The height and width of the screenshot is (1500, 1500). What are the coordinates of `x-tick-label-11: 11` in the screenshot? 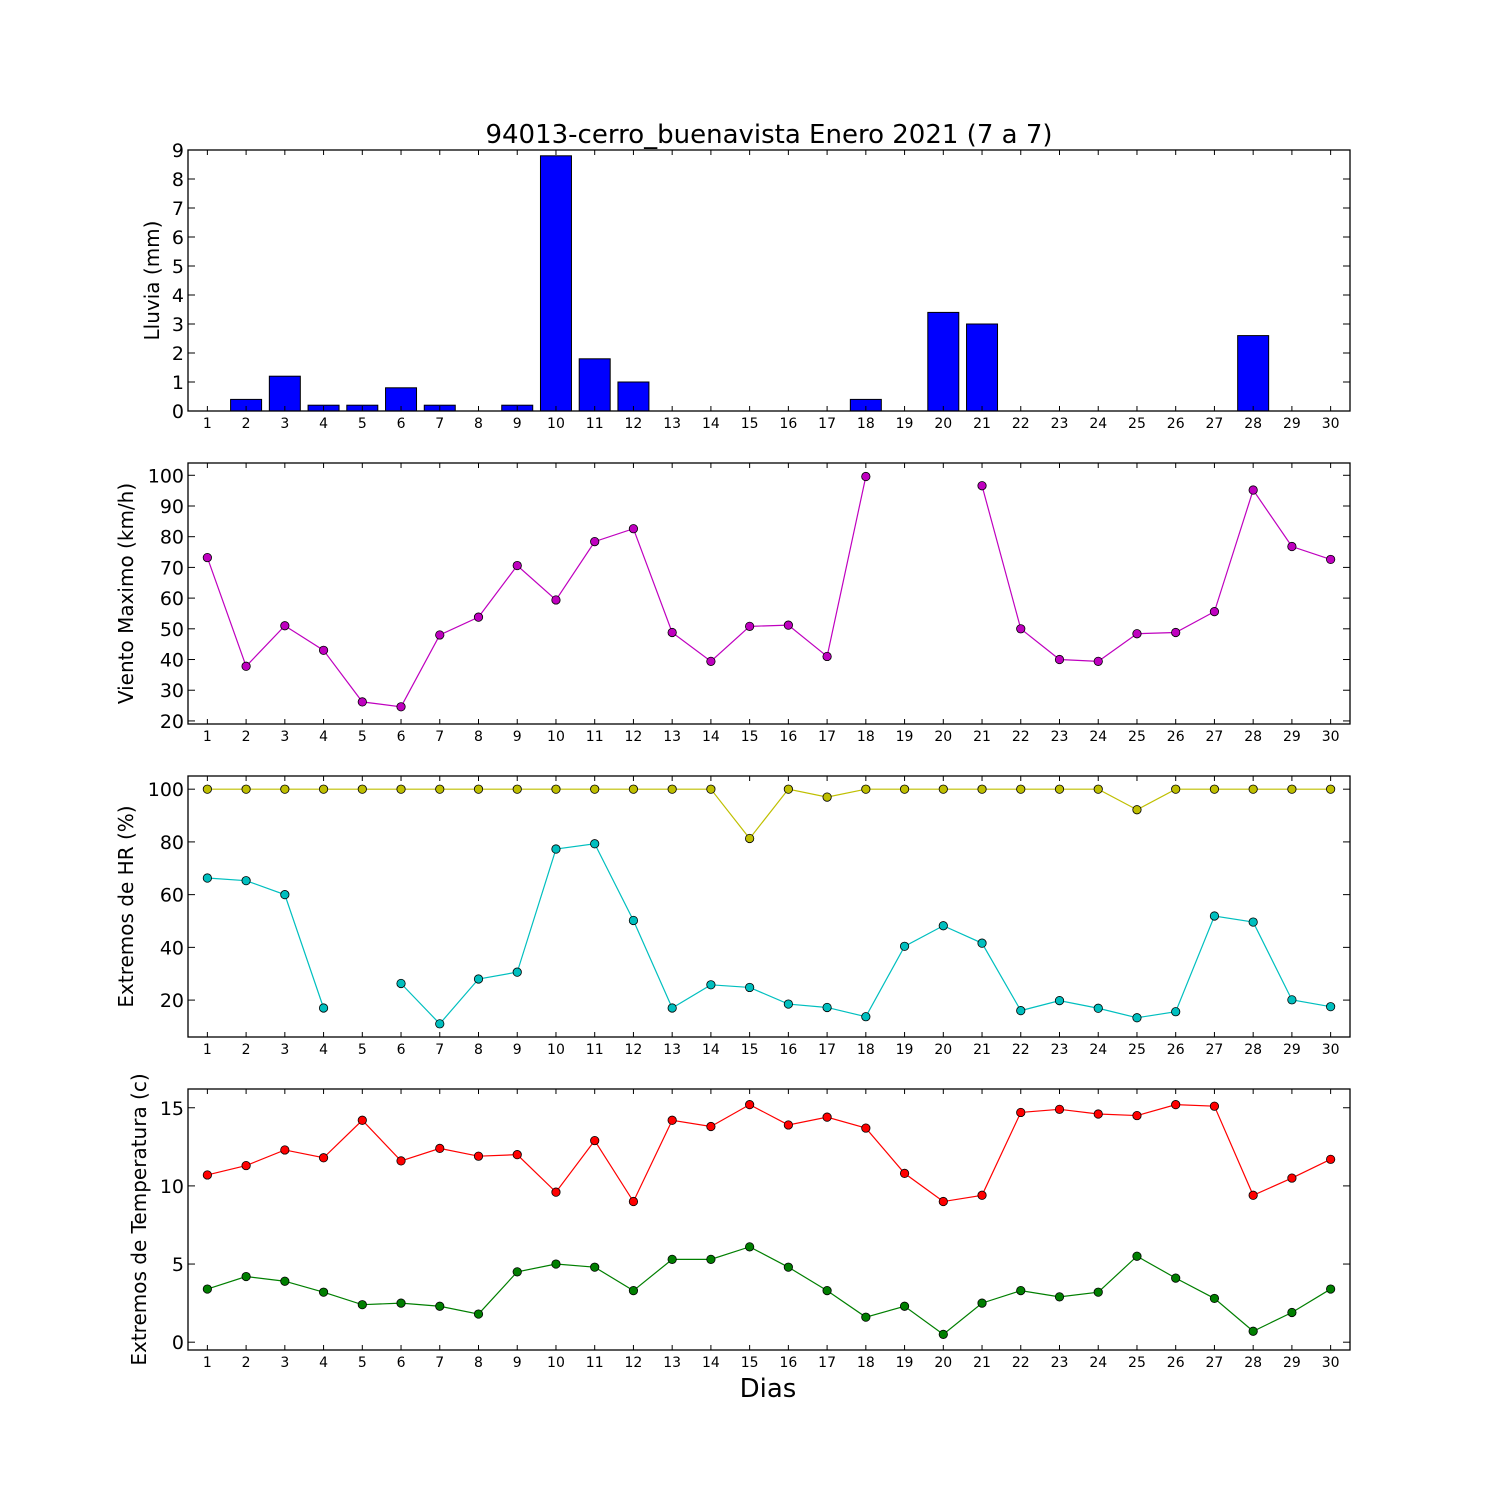 It's located at (595, 1050).